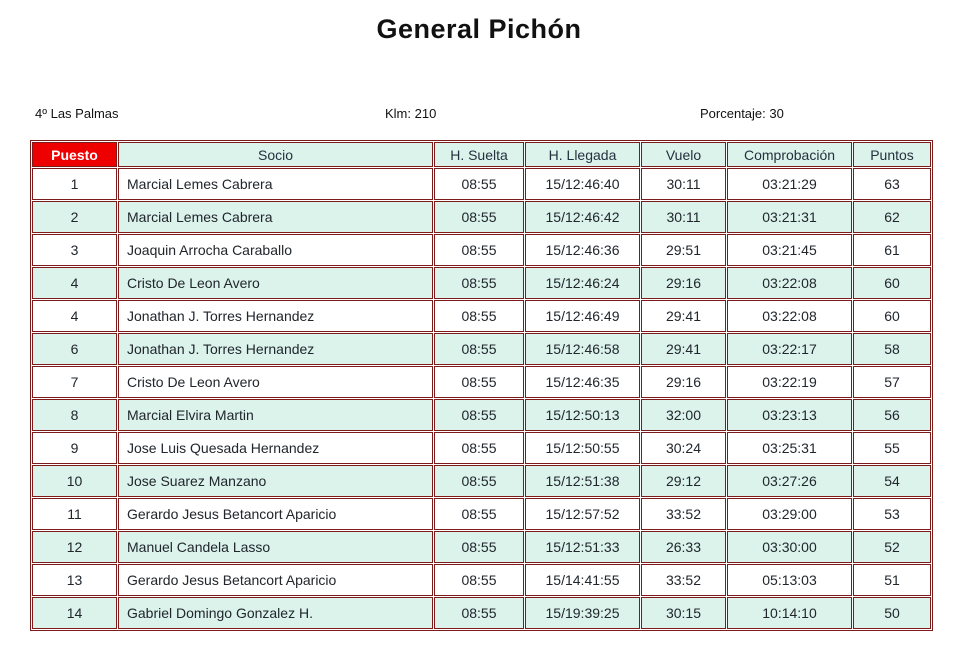  What do you see at coordinates (582, 514) in the screenshot?
I see `value-cell: 15/12:57:52` at bounding box center [582, 514].